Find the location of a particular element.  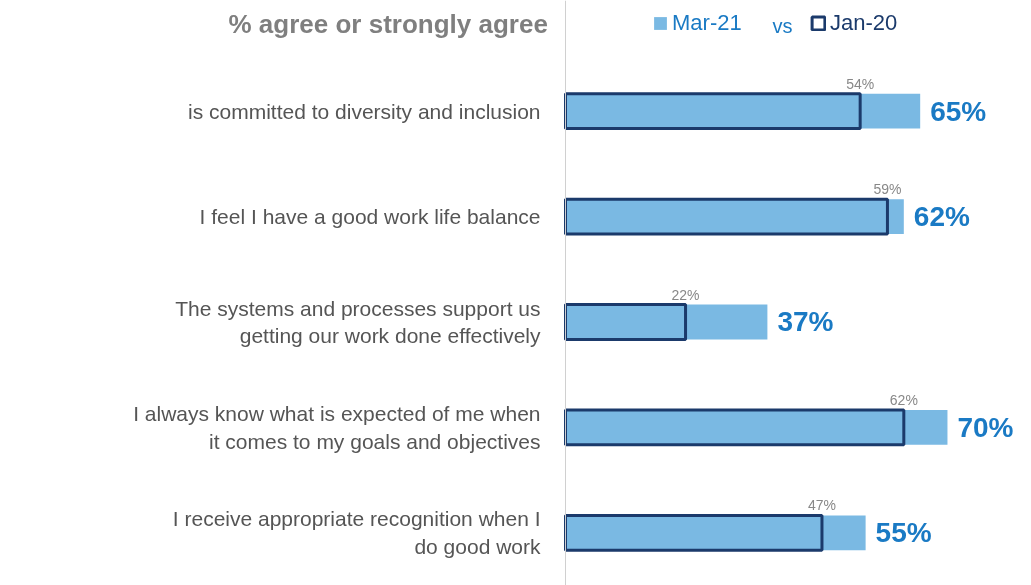

chart-title: % agree or strongly agree is located at coordinates (388, 23).